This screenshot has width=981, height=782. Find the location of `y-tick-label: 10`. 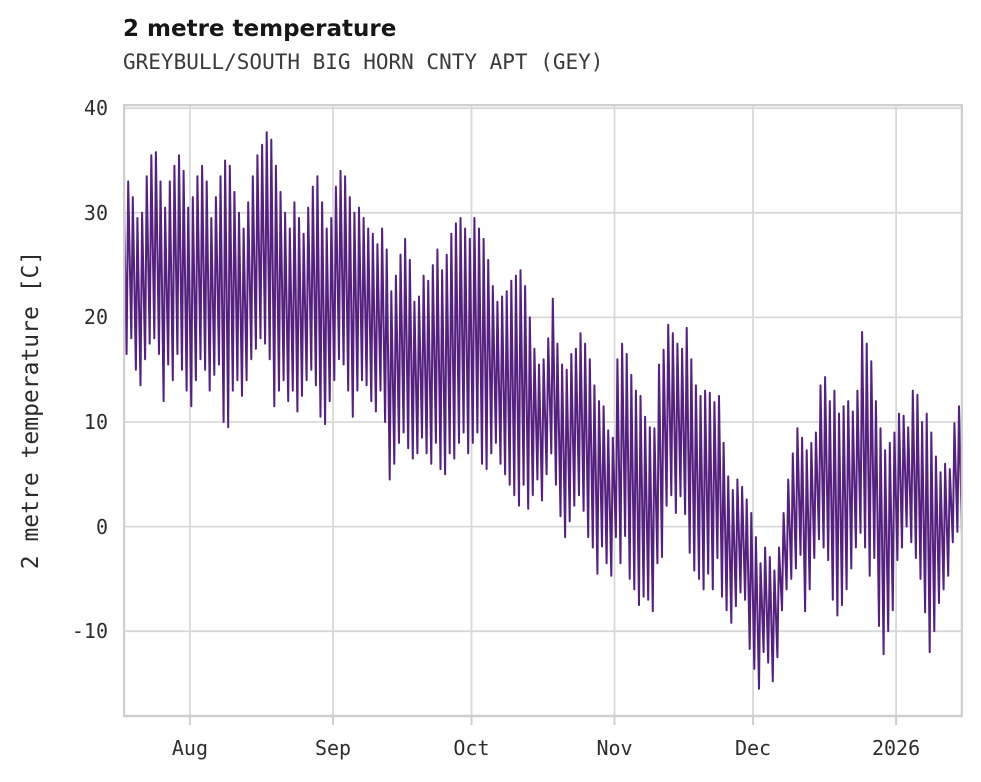

y-tick-label: 10 is located at coordinates (95, 422).